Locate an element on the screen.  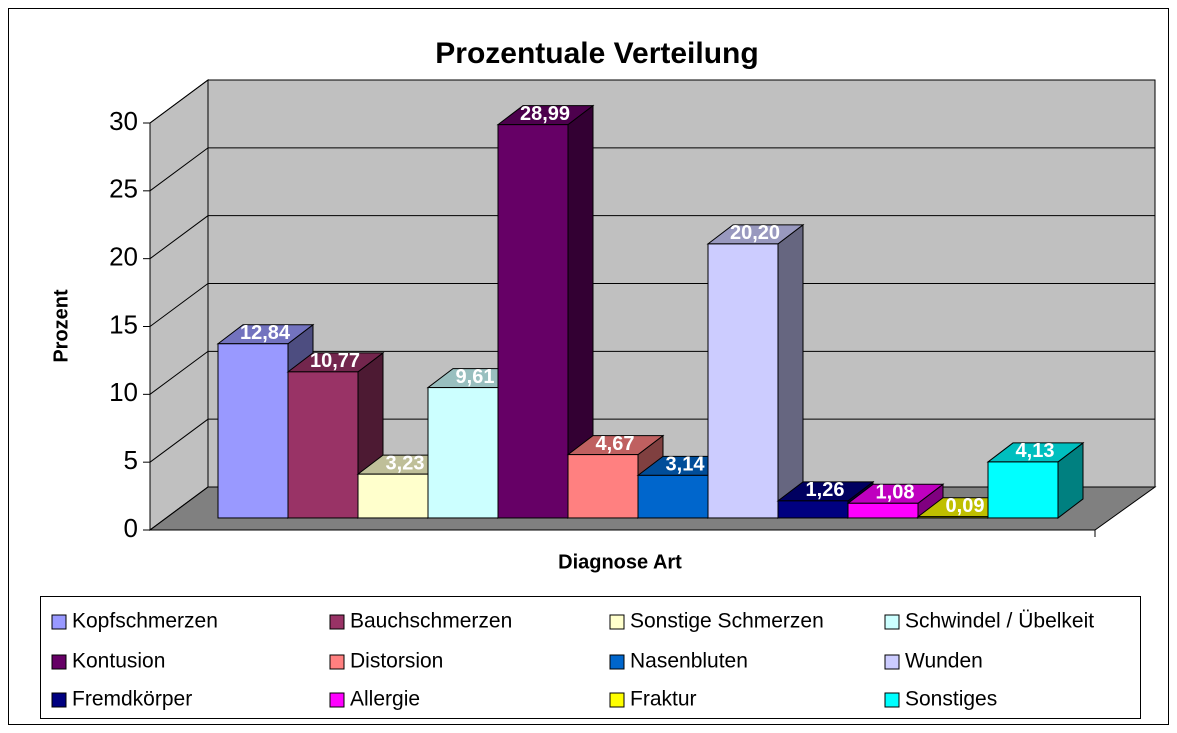
value-label: 9,61 is located at coordinates (475, 377).